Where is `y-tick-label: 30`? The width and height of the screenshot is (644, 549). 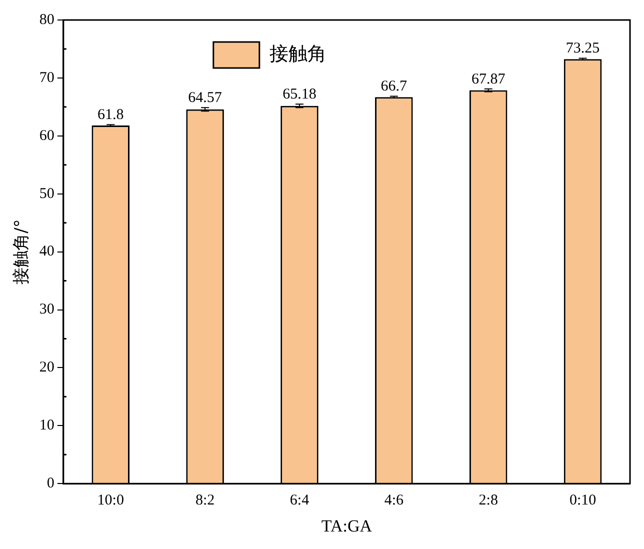
y-tick-label: 30 is located at coordinates (46, 310).